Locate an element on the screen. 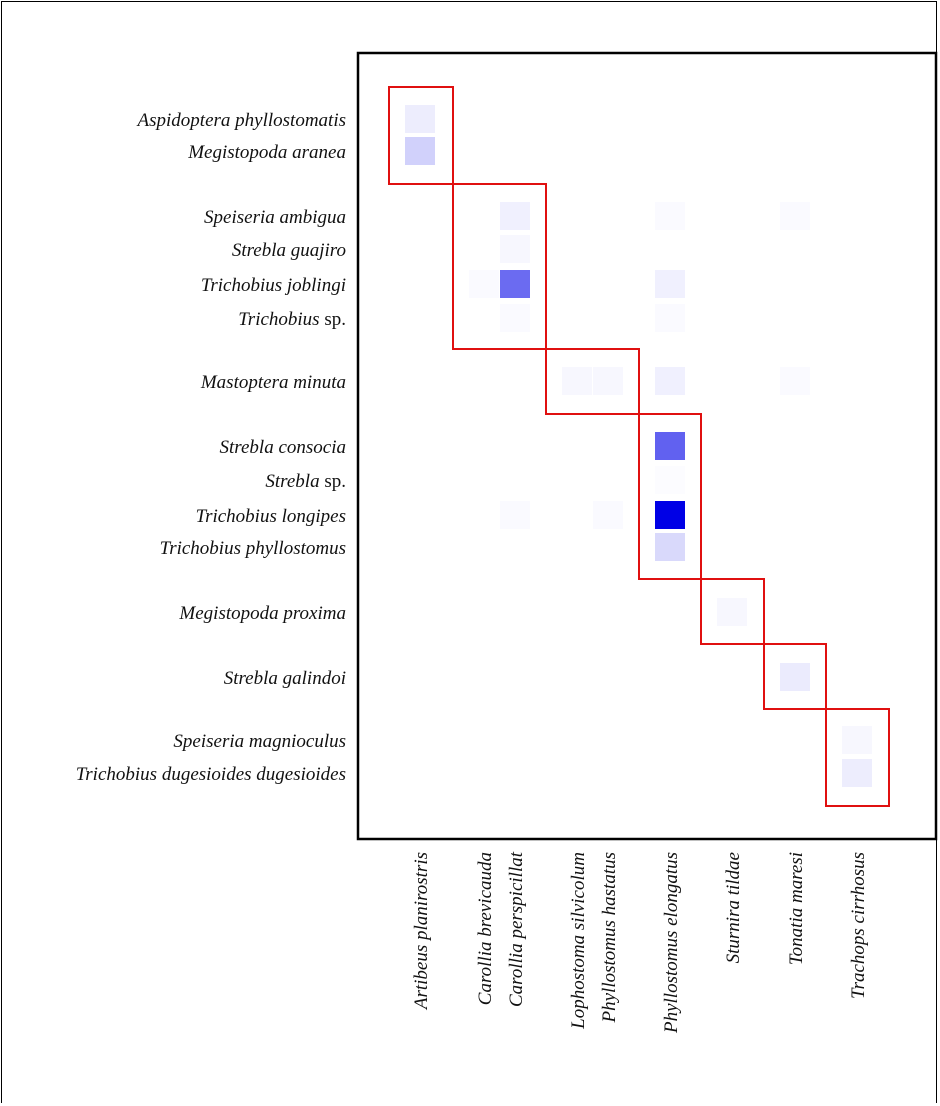  row-label: Megistopoda proxima is located at coordinates (262, 613).